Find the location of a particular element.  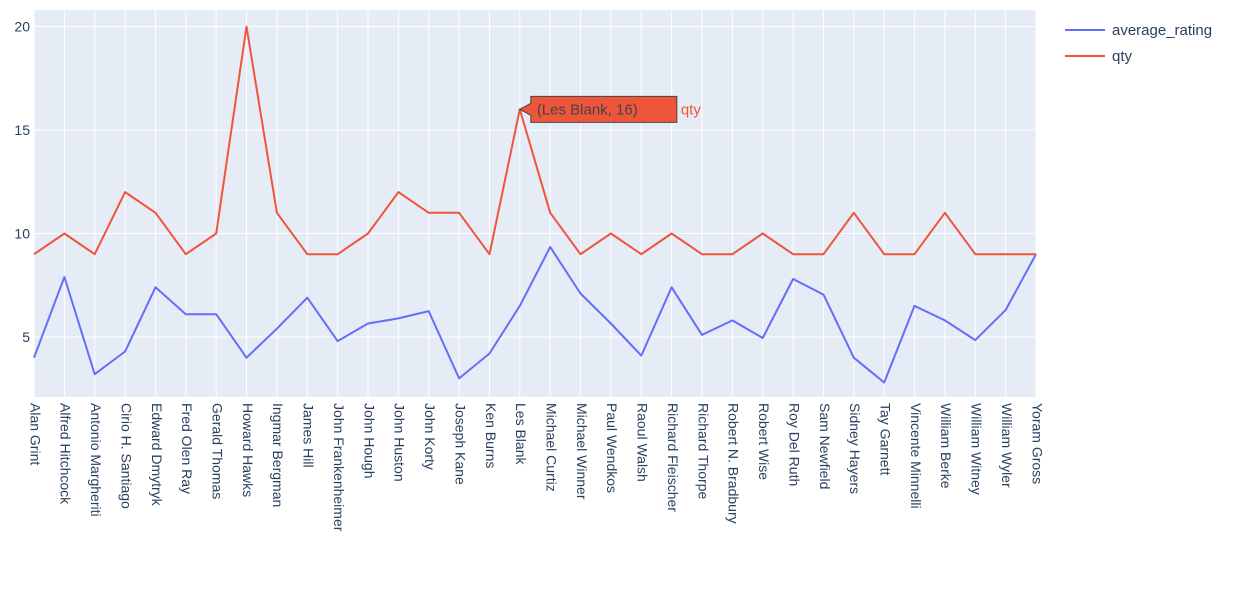

x-tick-label: Paul Wendkos is located at coordinates (612, 448).